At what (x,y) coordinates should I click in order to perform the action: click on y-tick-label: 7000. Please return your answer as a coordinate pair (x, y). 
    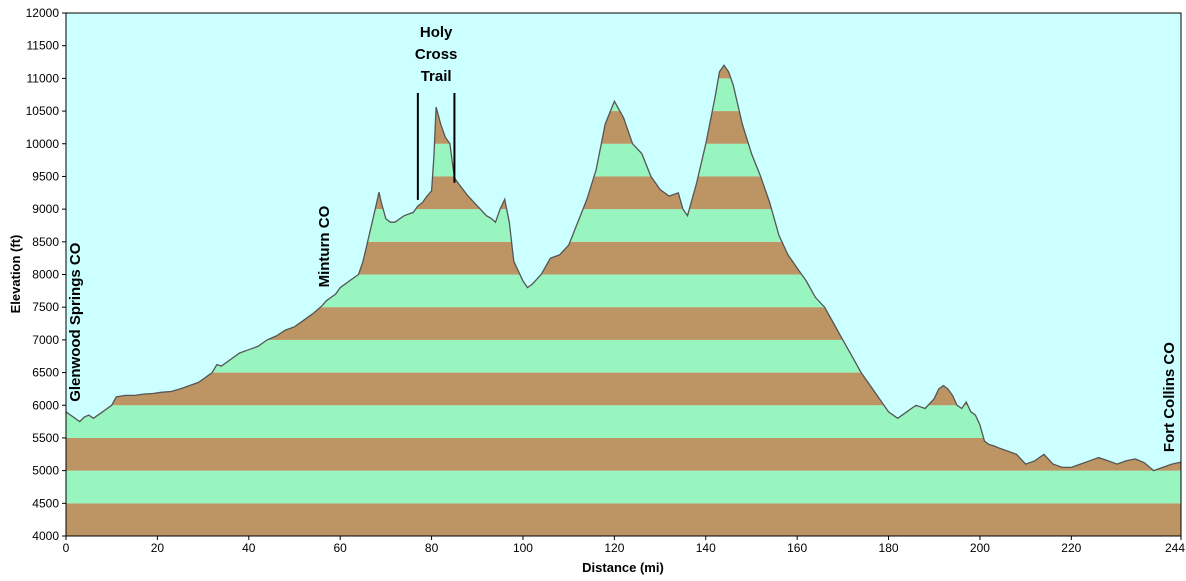
    Looking at the image, I should click on (45, 340).